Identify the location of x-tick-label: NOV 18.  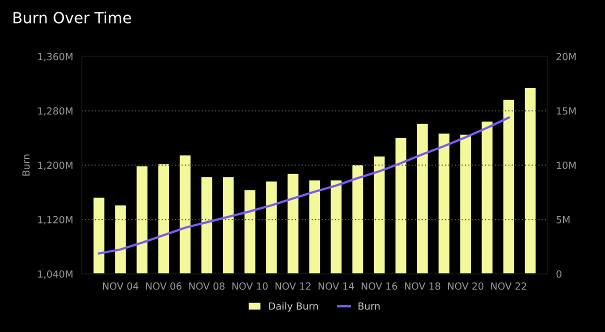
(422, 286).